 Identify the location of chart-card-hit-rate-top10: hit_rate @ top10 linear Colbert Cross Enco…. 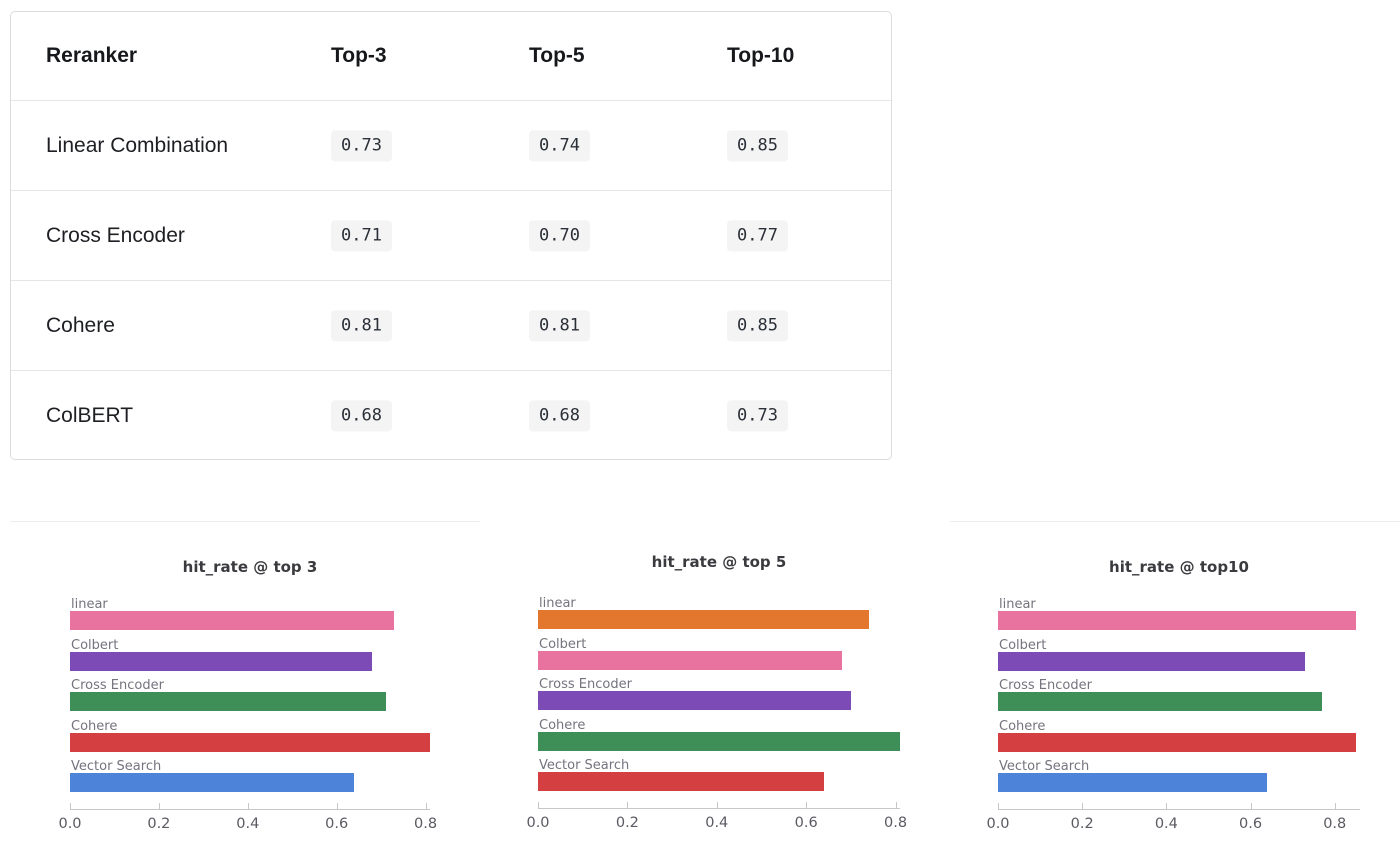
(1175, 693).